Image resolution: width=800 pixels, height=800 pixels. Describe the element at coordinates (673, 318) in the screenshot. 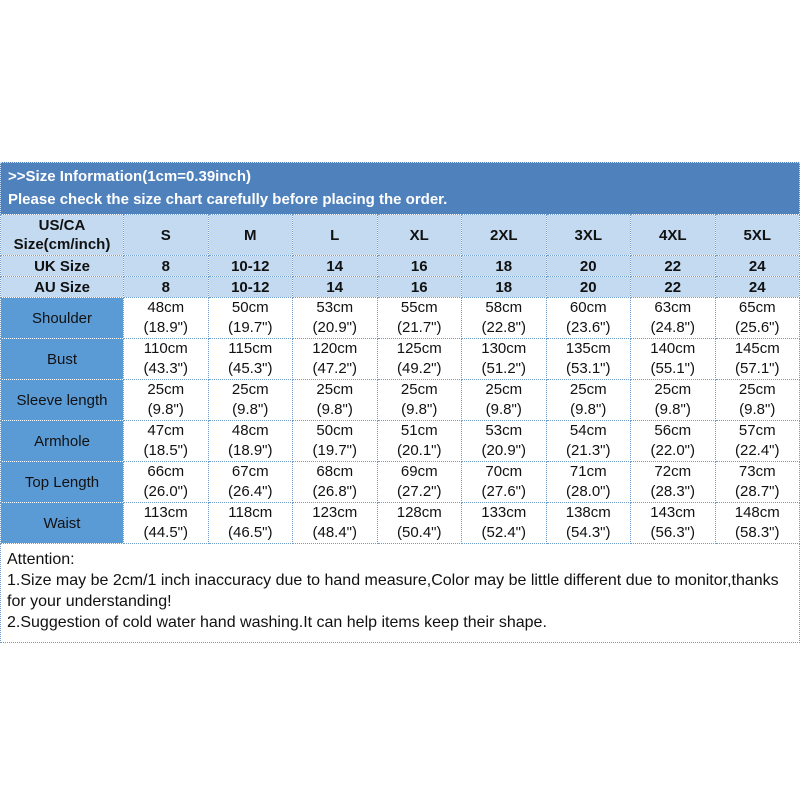

I see `measurement-cell: 63cm (24.8")` at that location.